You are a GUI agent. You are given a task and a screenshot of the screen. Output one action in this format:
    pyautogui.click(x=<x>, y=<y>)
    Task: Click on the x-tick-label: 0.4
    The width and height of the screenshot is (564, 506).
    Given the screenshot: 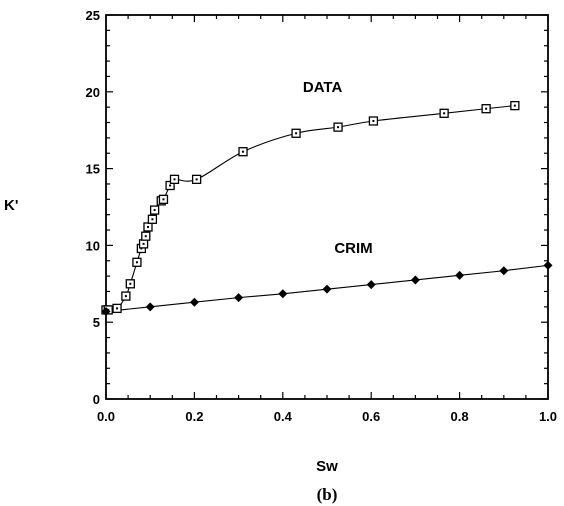 What is the action you would take?
    pyautogui.click(x=283, y=416)
    